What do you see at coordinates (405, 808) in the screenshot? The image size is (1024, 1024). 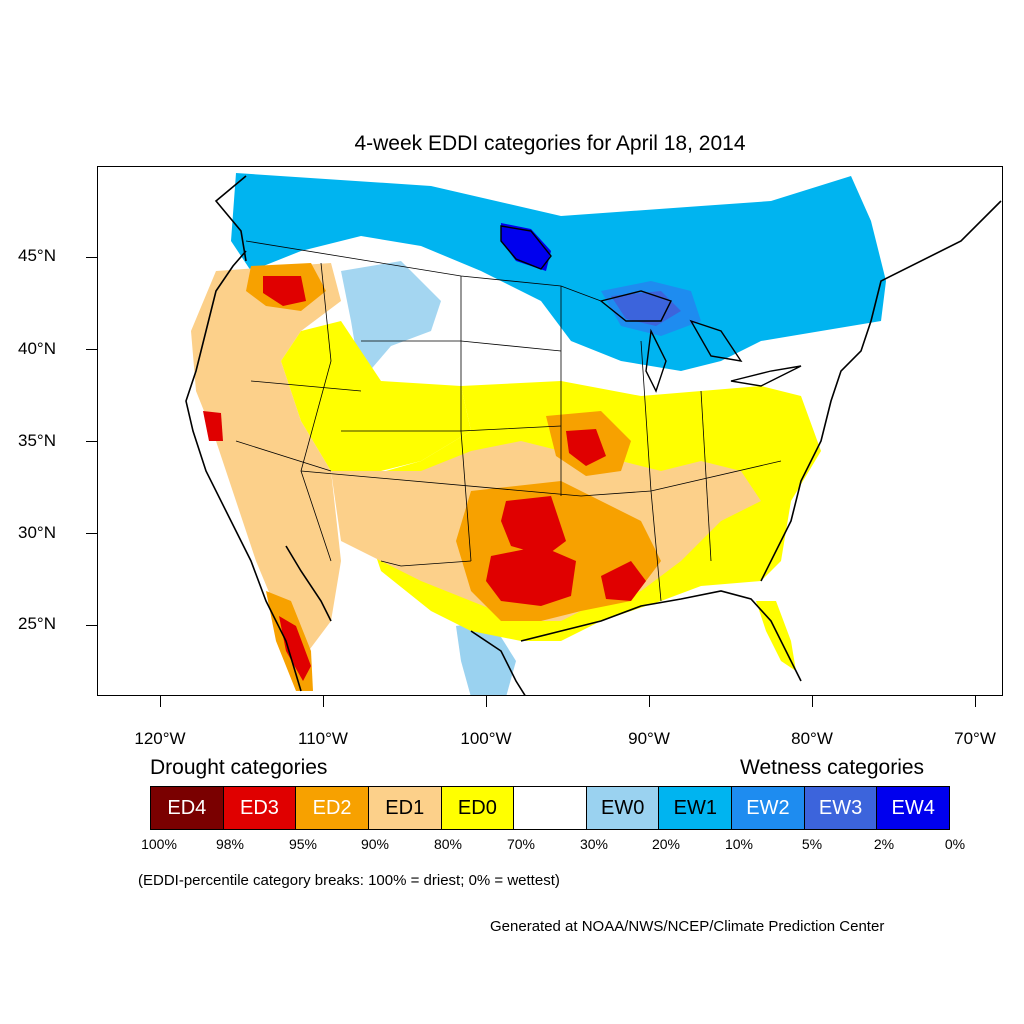 I see `legend-ed1: ED1` at bounding box center [405, 808].